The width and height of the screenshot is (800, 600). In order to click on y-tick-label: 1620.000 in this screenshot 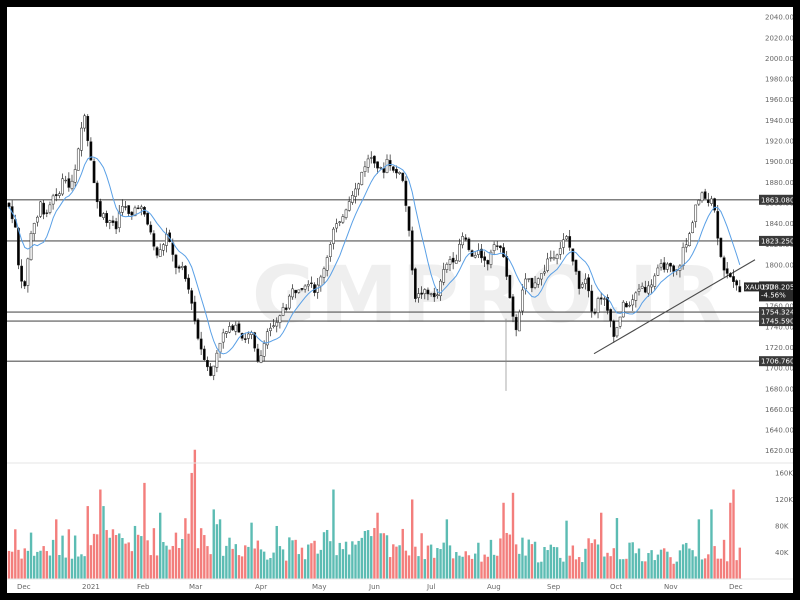, I will do `click(779, 451)`.